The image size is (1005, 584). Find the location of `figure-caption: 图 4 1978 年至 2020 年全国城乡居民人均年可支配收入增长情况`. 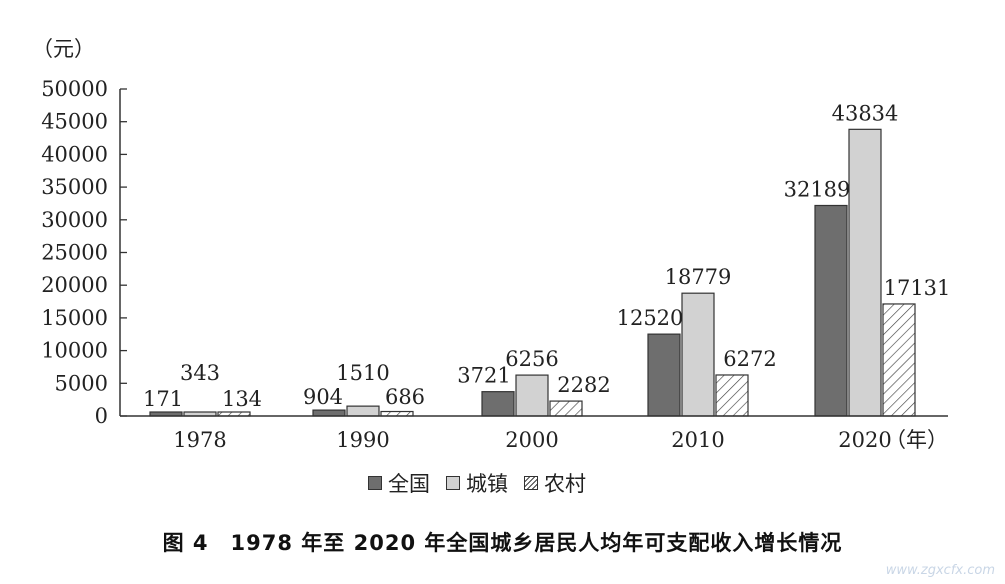

figure-caption: 图 4 1978 年至 2020 年全国城乡居民人均年可支配收入增长情况 is located at coordinates (502, 543).